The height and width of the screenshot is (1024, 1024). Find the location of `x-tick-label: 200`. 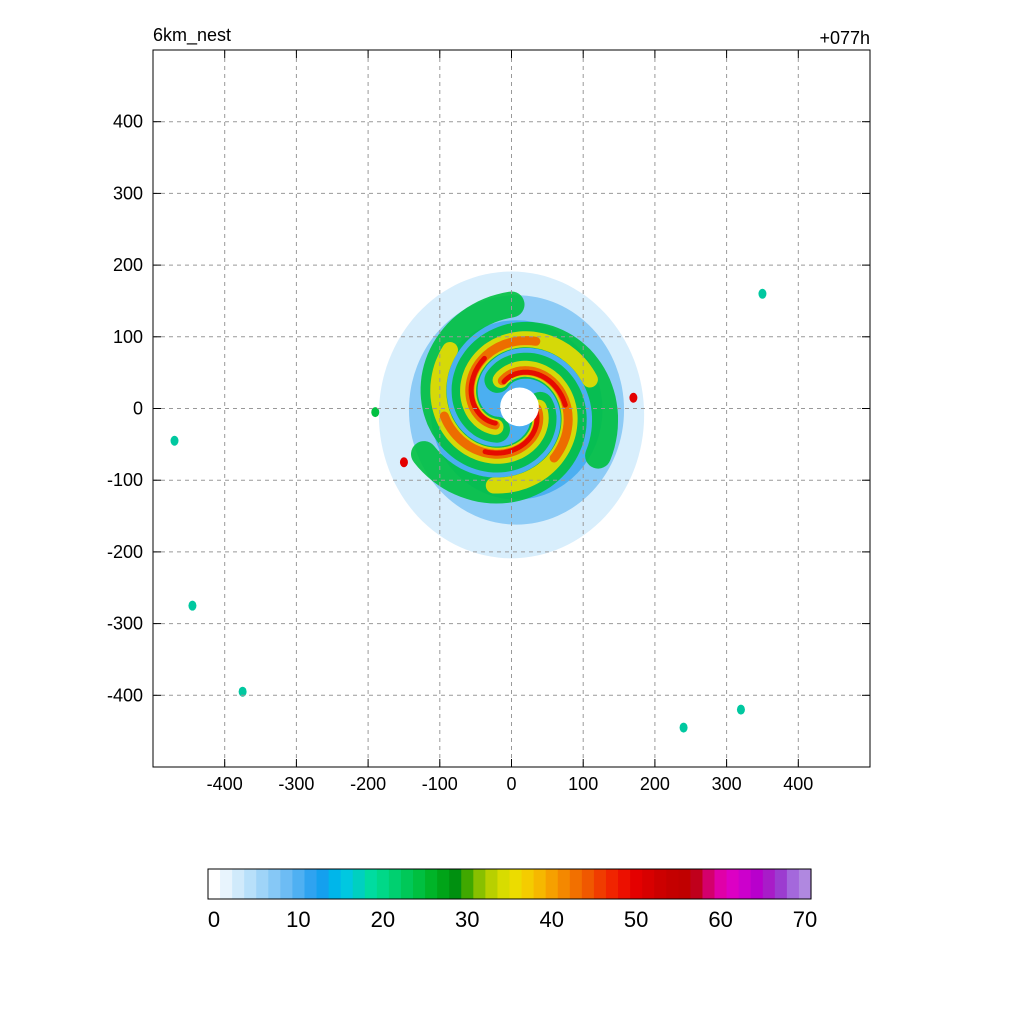

x-tick-label: 200 is located at coordinates (655, 784).